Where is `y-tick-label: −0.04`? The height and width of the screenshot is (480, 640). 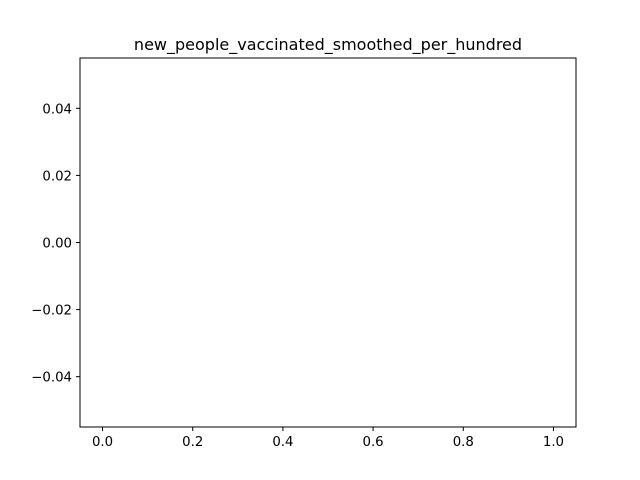 y-tick-label: −0.04 is located at coordinates (51, 378).